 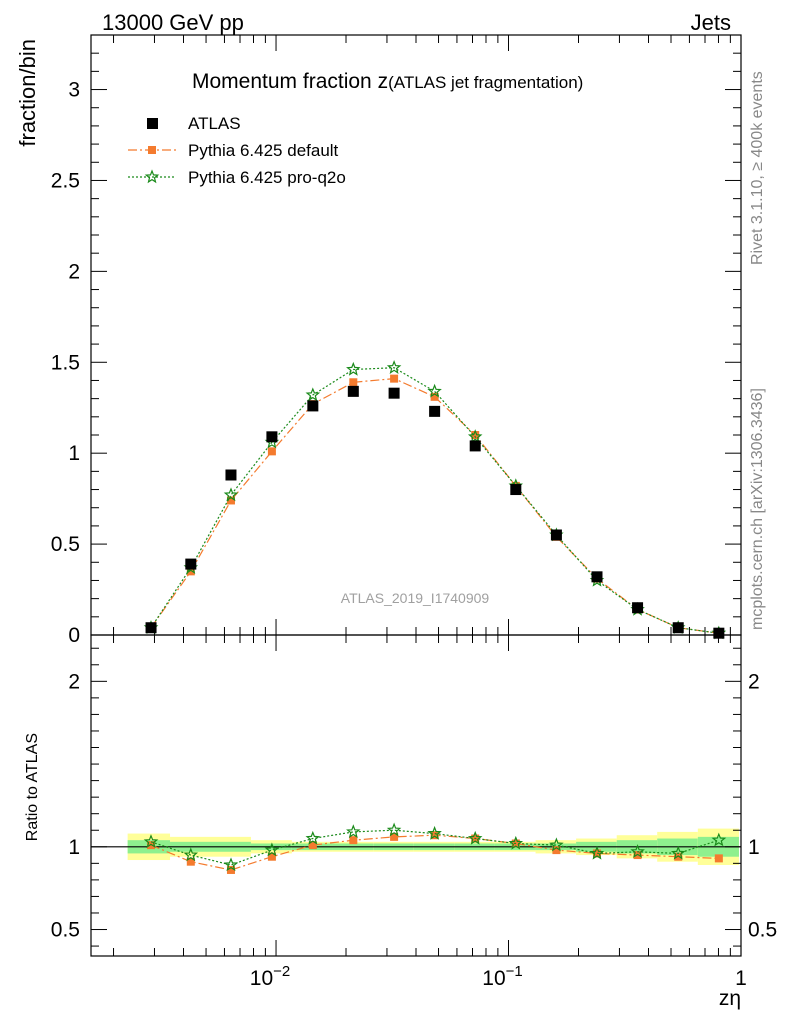 What do you see at coordinates (65, 362) in the screenshot?
I see `y-tick-label: 1.5` at bounding box center [65, 362].